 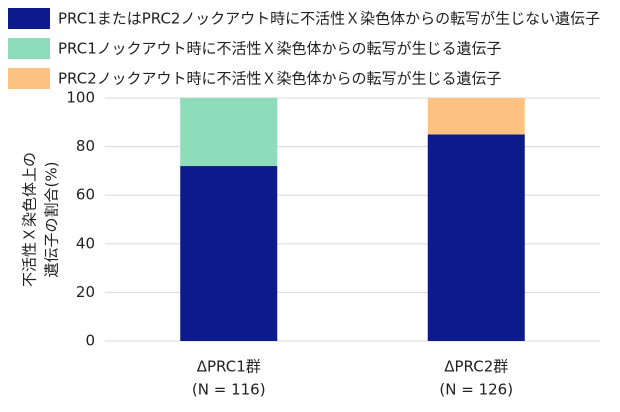 I want to click on y-tick-label: 60, so click(x=85, y=195).